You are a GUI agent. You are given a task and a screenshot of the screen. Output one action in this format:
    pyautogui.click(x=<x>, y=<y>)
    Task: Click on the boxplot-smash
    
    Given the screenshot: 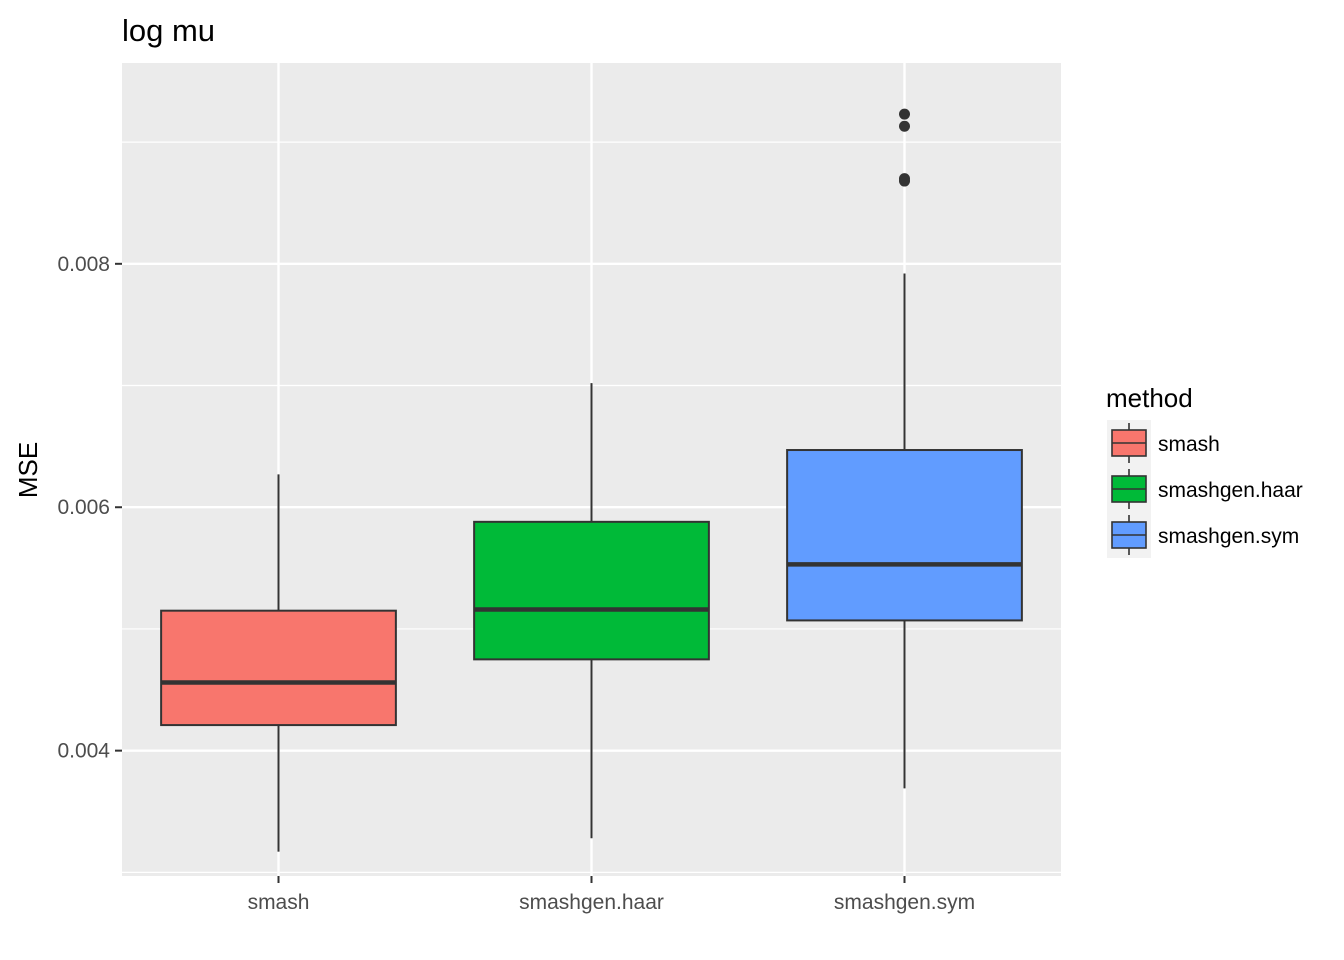 What is the action you would take?
    pyautogui.click(x=278, y=663)
    